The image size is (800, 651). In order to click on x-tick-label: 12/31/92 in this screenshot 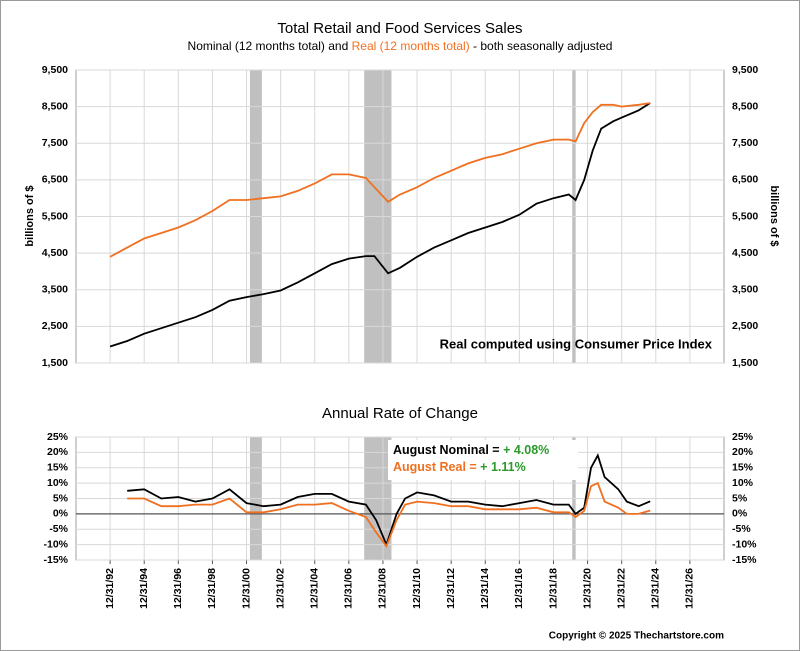, I will do `click(110, 588)`.